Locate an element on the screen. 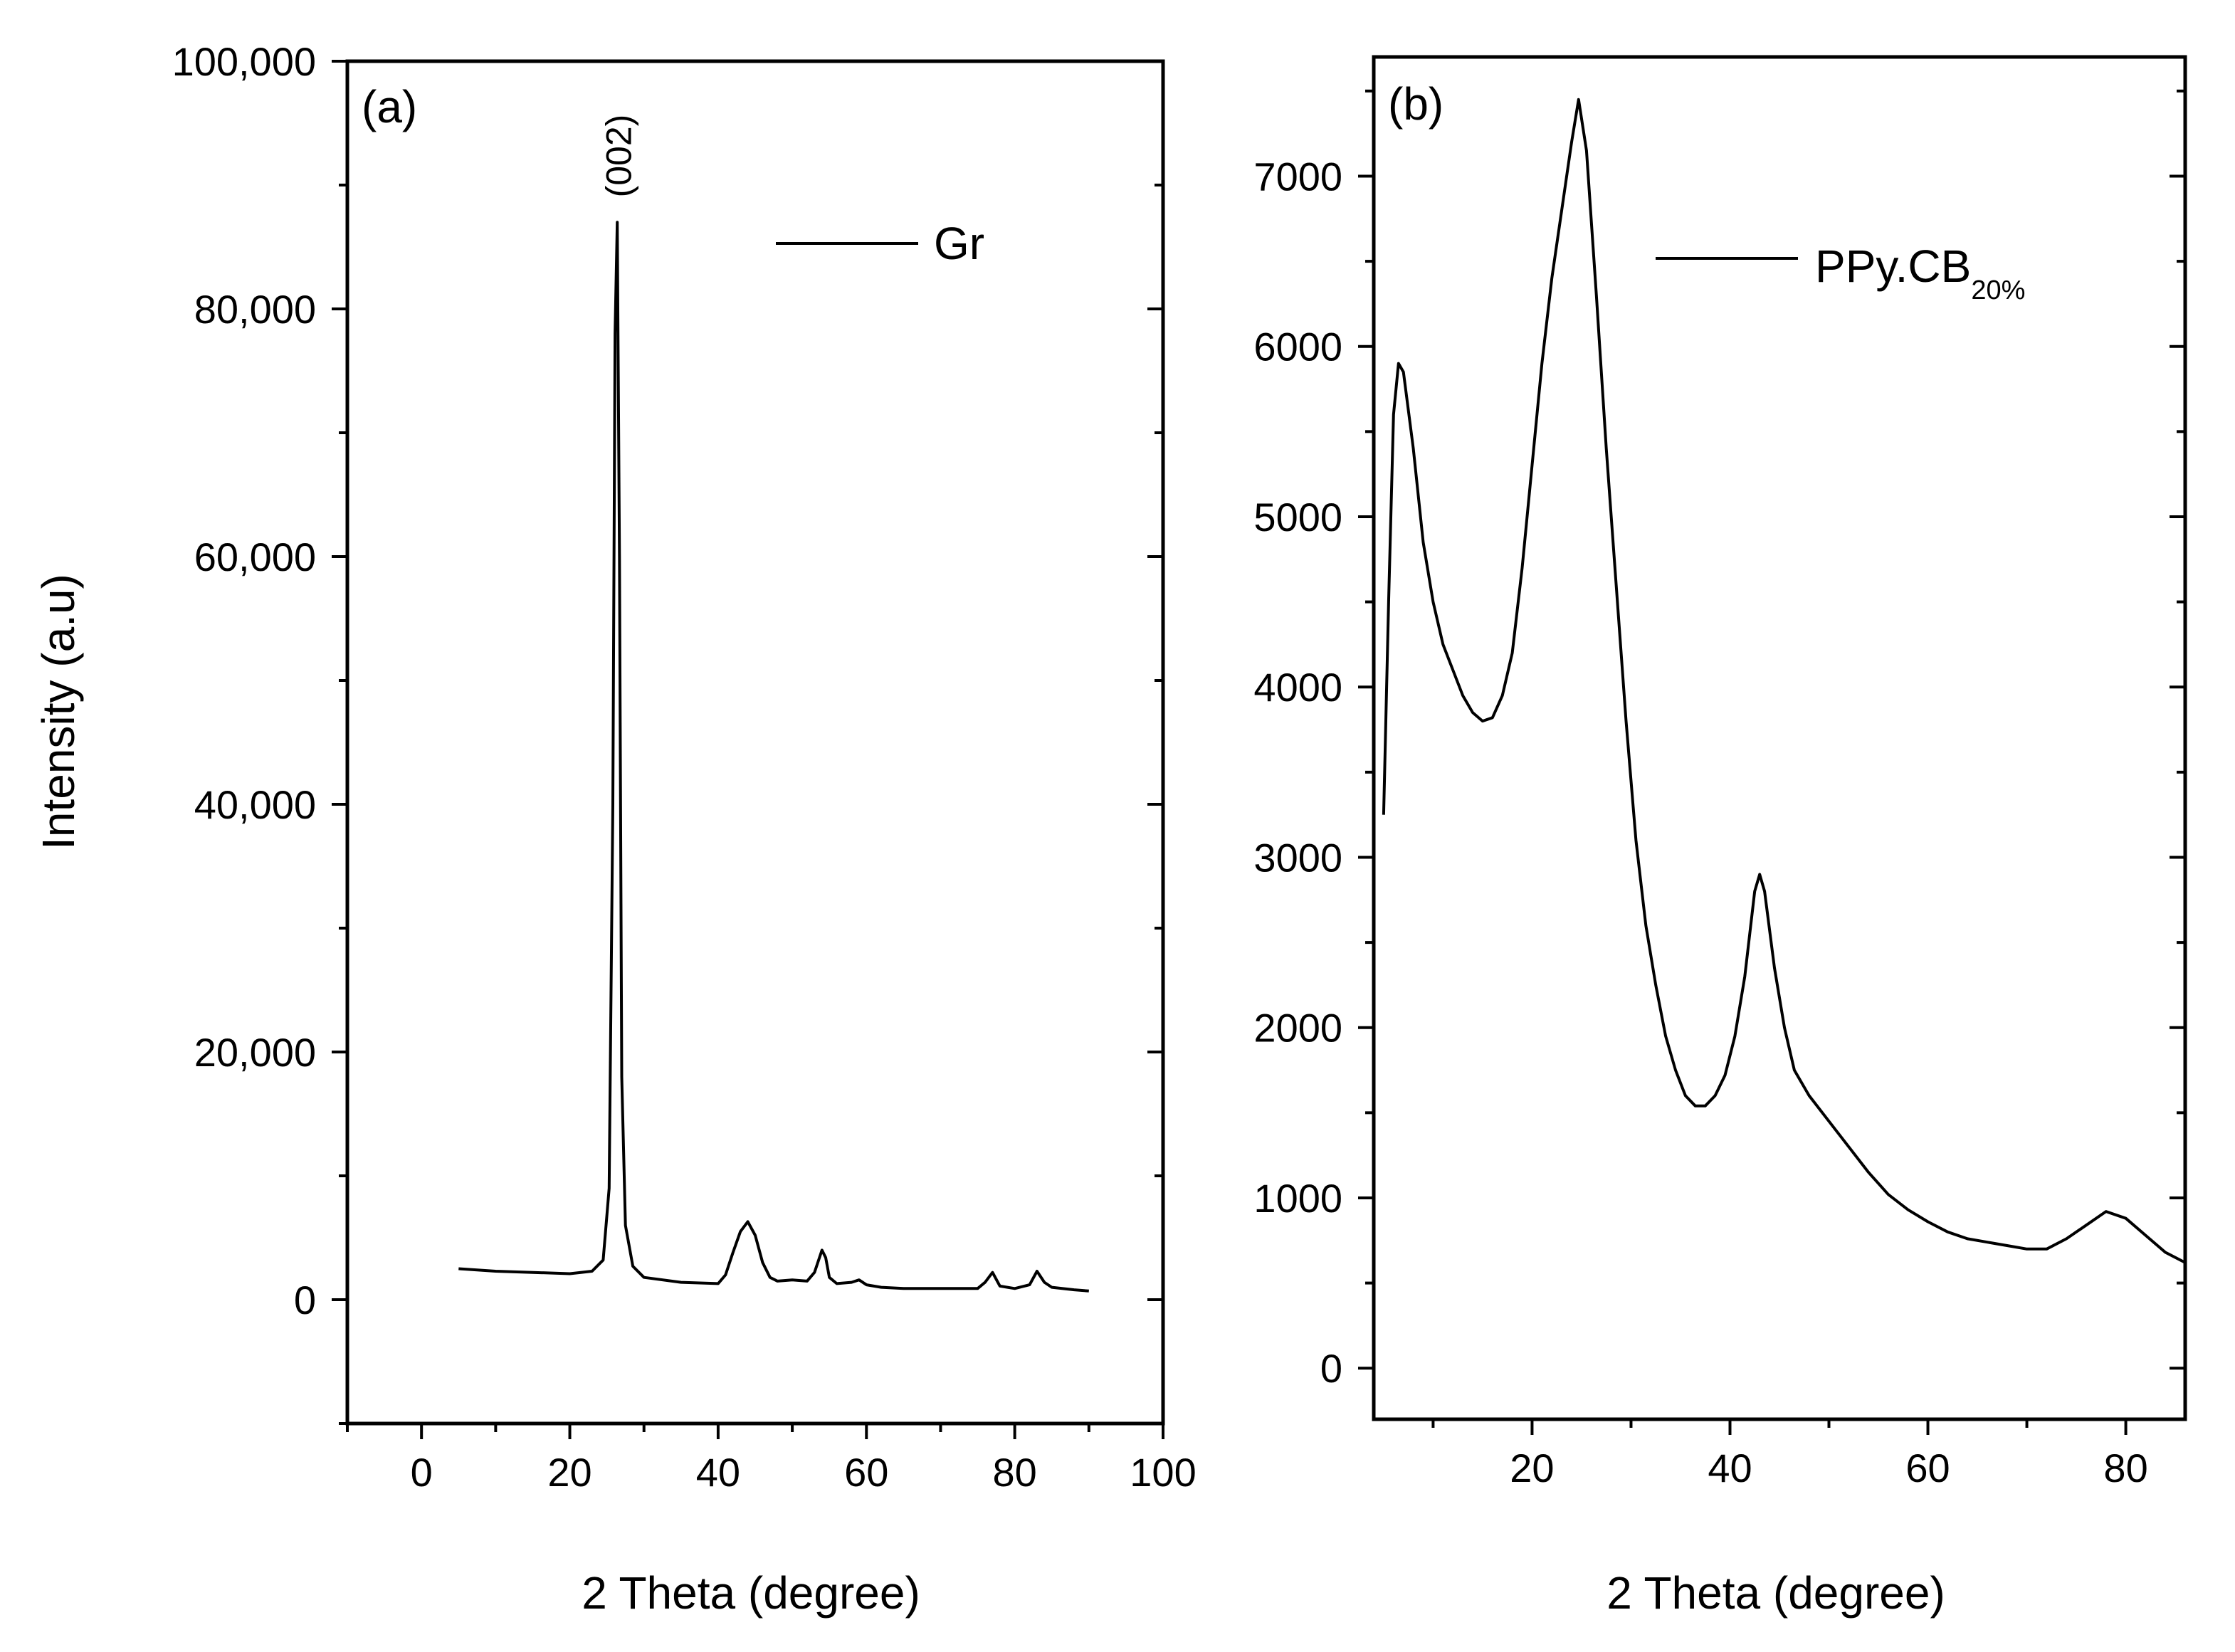 This screenshot has height=1652, width=2235. panel-b-legend-label-main: PPy.CB is located at coordinates (1893, 267).